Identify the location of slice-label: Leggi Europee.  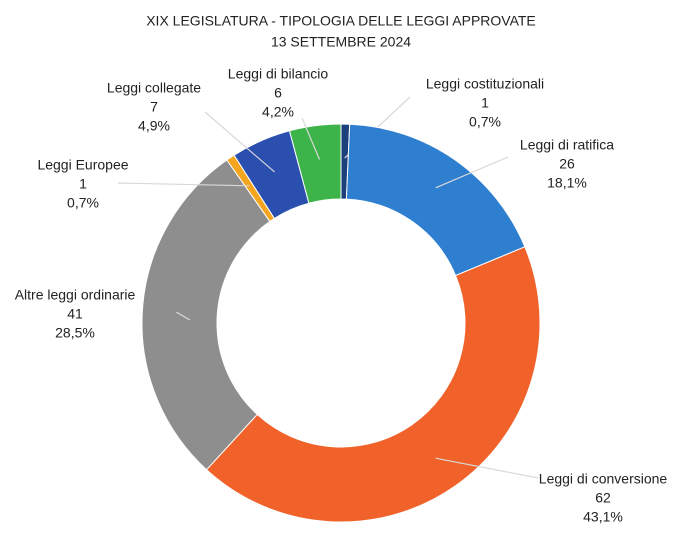
(82, 165).